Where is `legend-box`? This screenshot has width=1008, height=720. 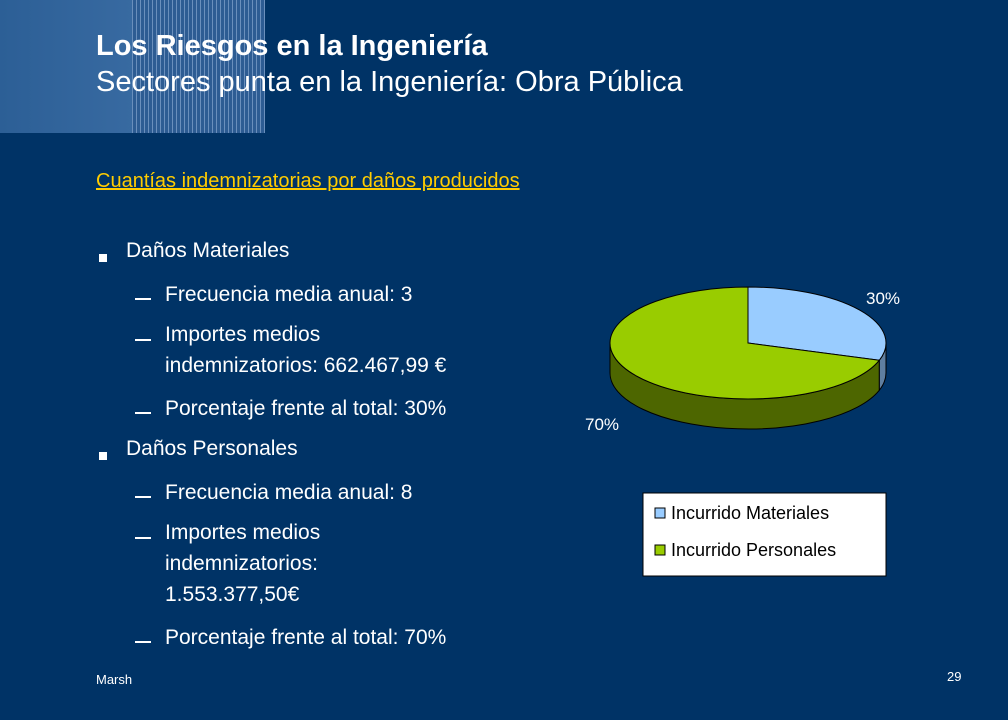
legend-box is located at coordinates (764, 534).